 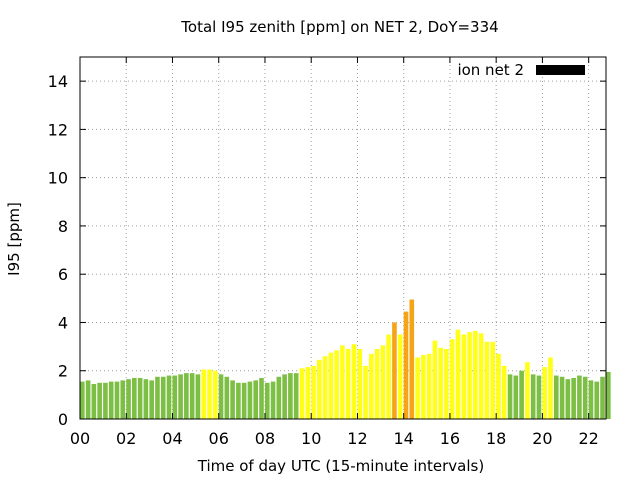 I want to click on y-tick-label: 8, so click(x=63, y=226).